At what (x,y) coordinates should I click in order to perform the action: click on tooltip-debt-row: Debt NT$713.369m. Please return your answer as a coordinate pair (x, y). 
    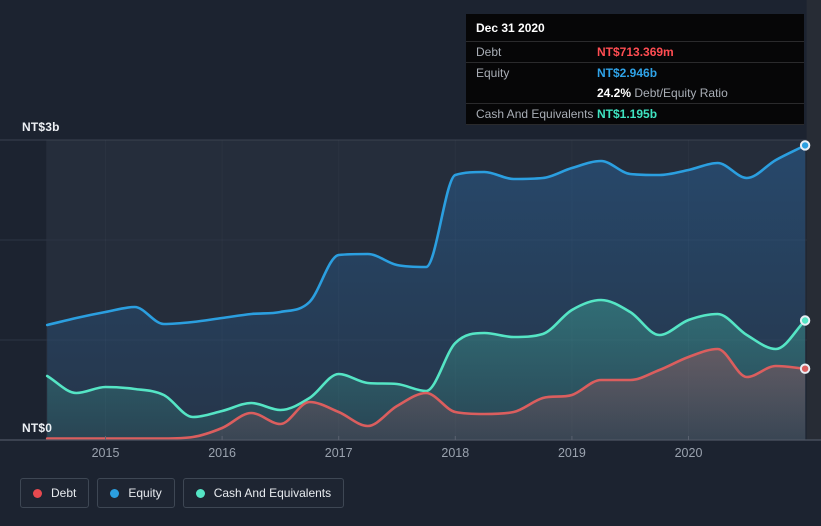
    Looking at the image, I should click on (635, 52).